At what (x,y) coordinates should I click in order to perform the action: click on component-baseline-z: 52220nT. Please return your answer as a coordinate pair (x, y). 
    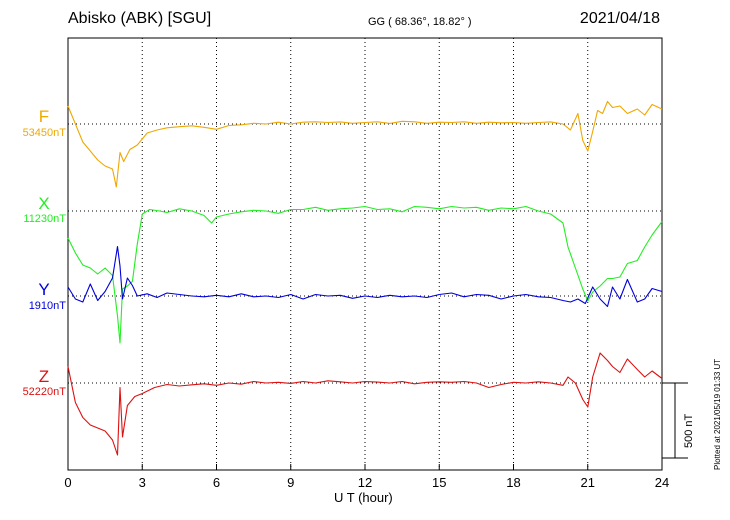
    Looking at the image, I should click on (44, 392).